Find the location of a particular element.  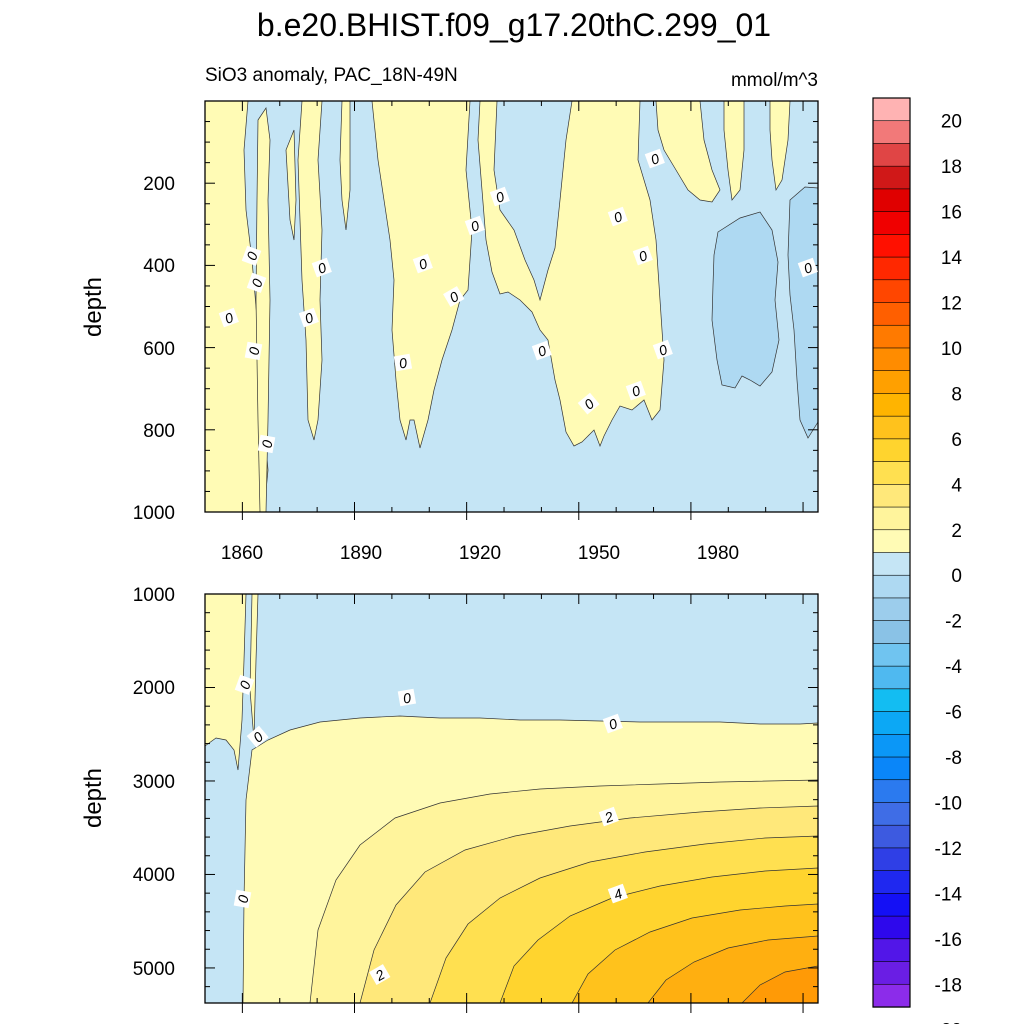

lower-y-tick-label: 2000 is located at coordinates (154, 688).